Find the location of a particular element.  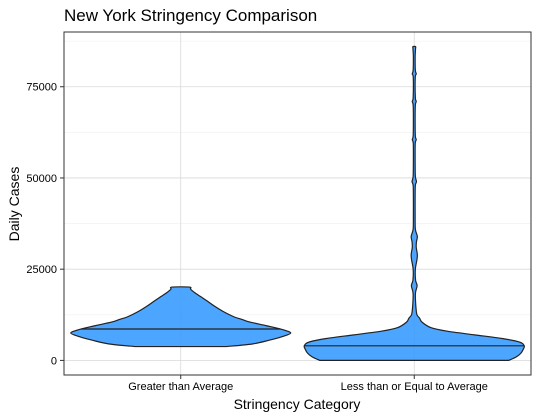

x-tick-label: Greater than Average is located at coordinates (180, 387).